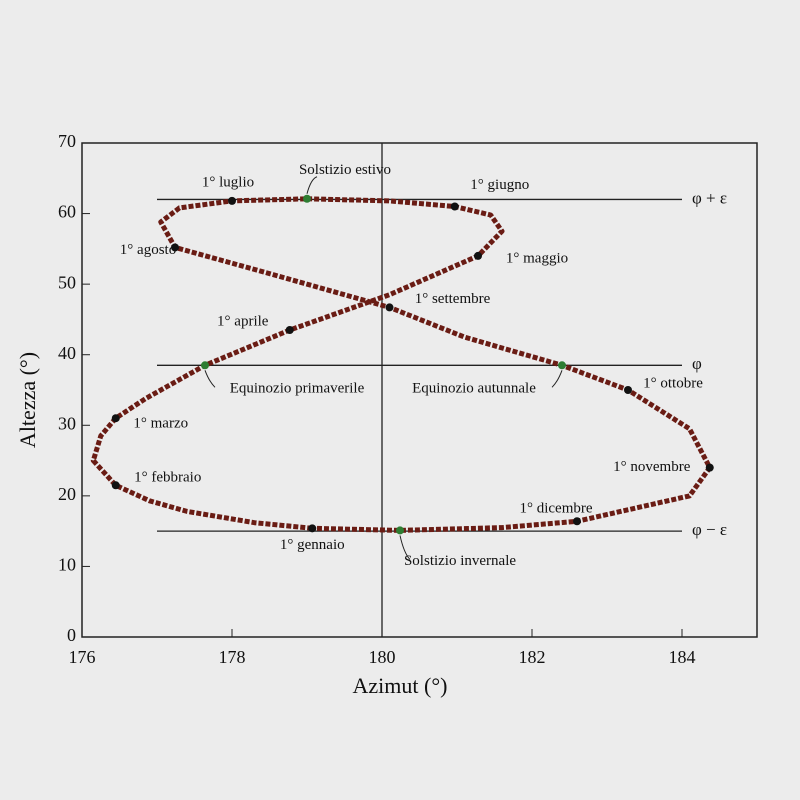  What do you see at coordinates (555, 509) in the screenshot?
I see `annotation: 1° dicembre` at bounding box center [555, 509].